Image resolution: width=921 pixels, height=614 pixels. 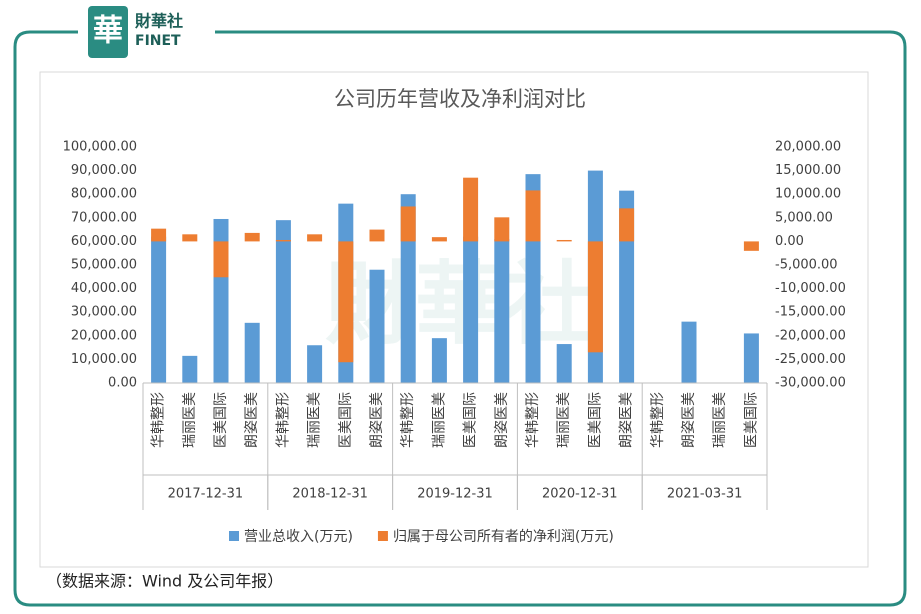 What do you see at coordinates (810, 312) in the screenshot?
I see `y2-tick-label: -15,000.00` at bounding box center [810, 312].